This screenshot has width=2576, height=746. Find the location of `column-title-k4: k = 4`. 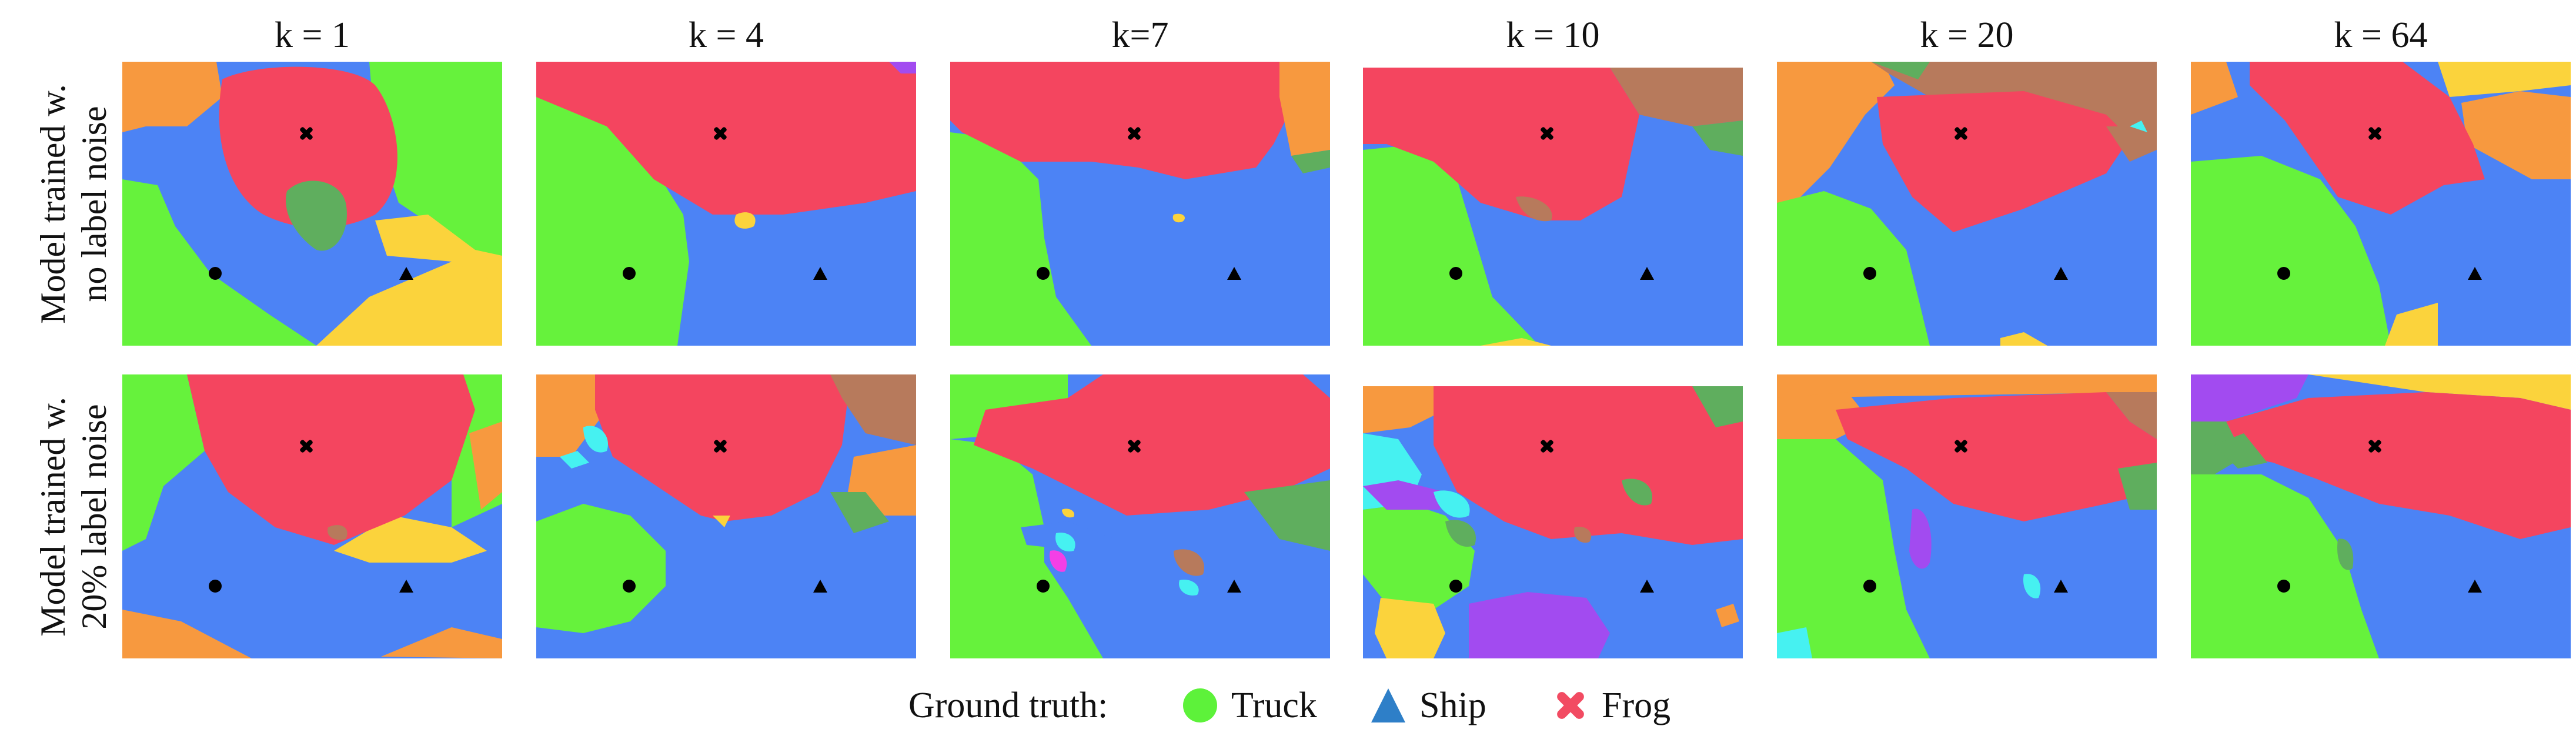

column-title-k4: k = 4 is located at coordinates (726, 35).